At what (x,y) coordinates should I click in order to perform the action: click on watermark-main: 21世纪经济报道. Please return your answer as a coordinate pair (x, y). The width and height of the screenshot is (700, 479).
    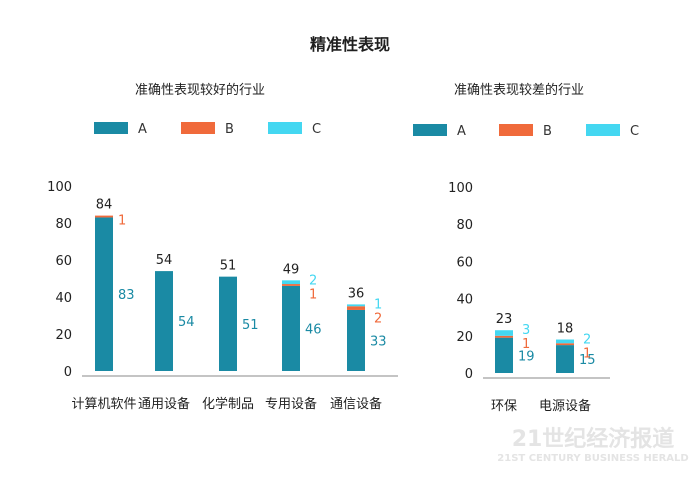
    Looking at the image, I should click on (593, 439).